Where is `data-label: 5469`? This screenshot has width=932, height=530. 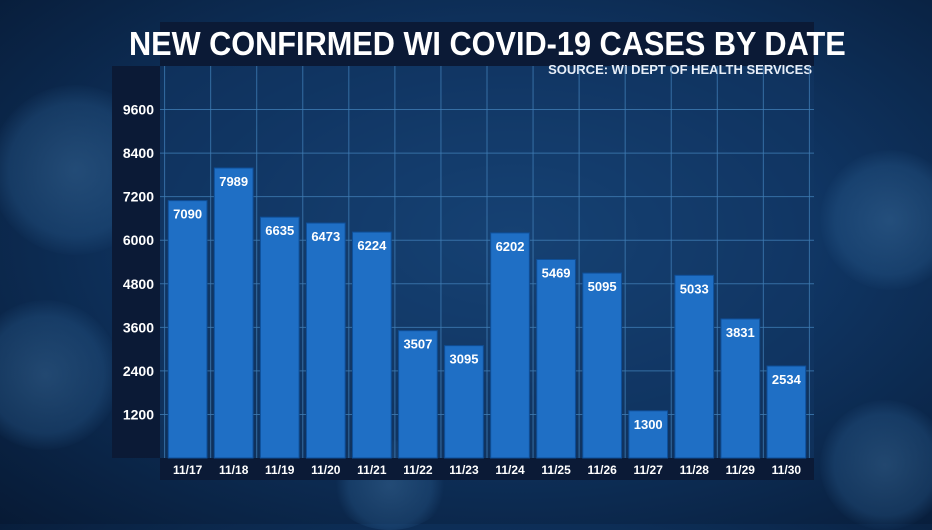
data-label: 5469 is located at coordinates (556, 272).